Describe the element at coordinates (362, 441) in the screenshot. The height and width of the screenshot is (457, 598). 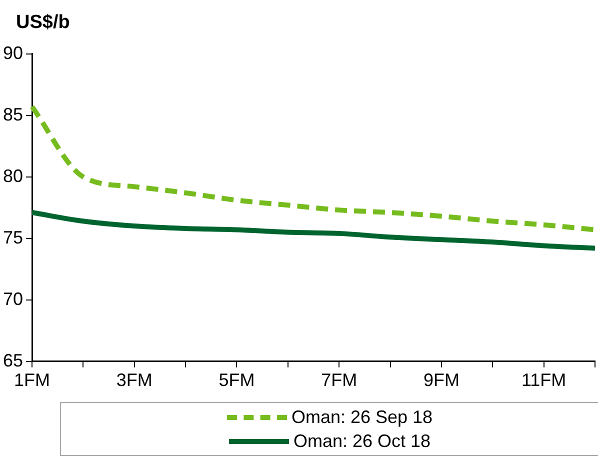
I see `legend-label: Oman: 26 Oct 18` at that location.